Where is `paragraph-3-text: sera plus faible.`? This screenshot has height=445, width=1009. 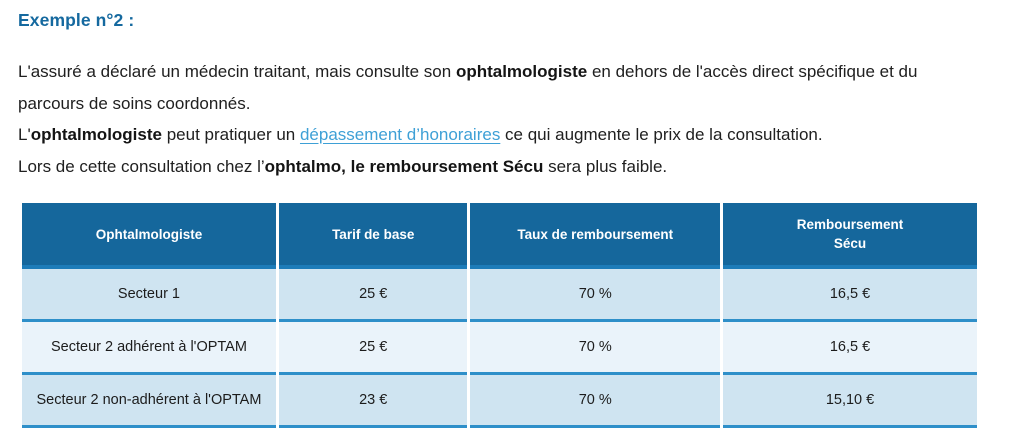
paragraph-3-text: sera plus faible. is located at coordinates (605, 166).